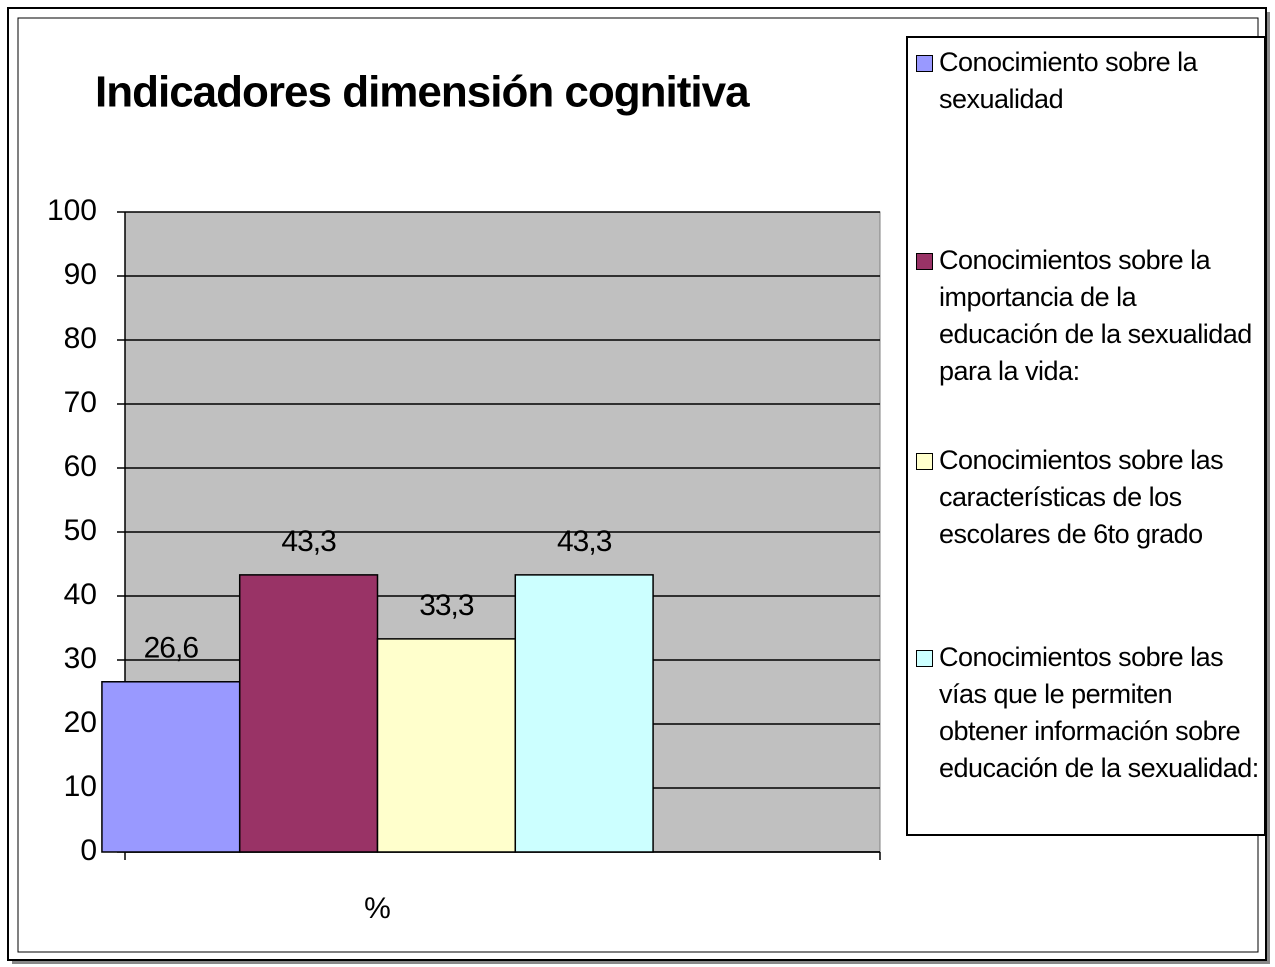 This screenshot has height=967, width=1275. What do you see at coordinates (72, 210) in the screenshot?
I see `y-tick-label: 100` at bounding box center [72, 210].